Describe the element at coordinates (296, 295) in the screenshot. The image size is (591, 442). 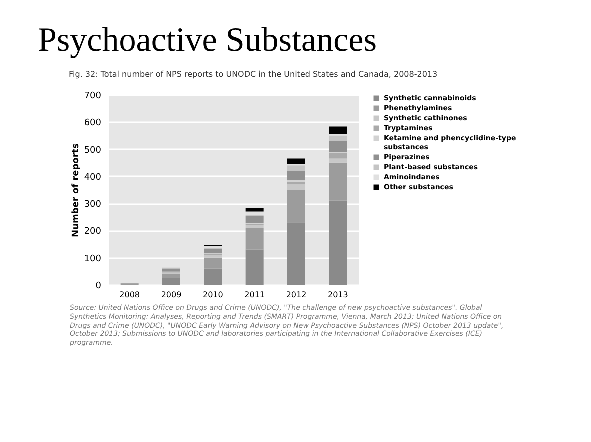
I see `x-tick-label: 2012` at that location.